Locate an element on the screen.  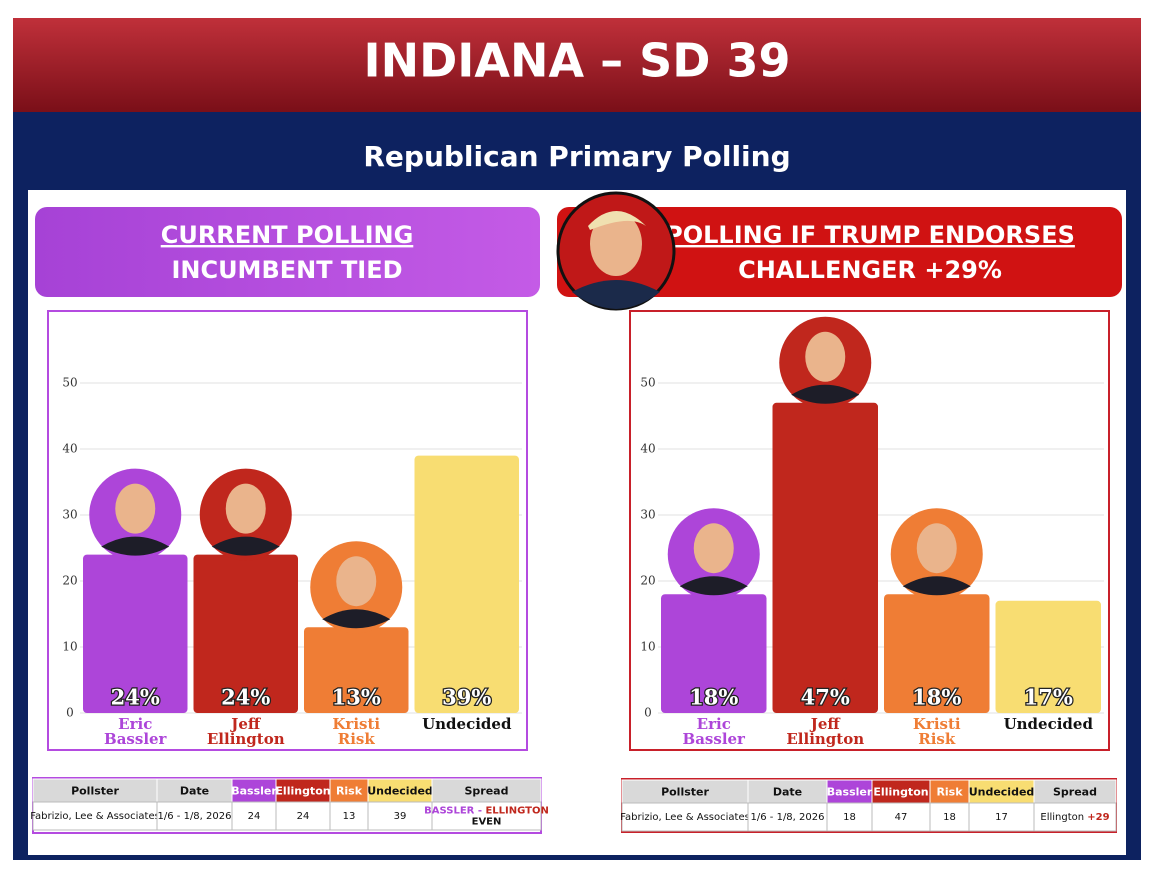
y-tick-label: 50 is located at coordinates (647, 383).